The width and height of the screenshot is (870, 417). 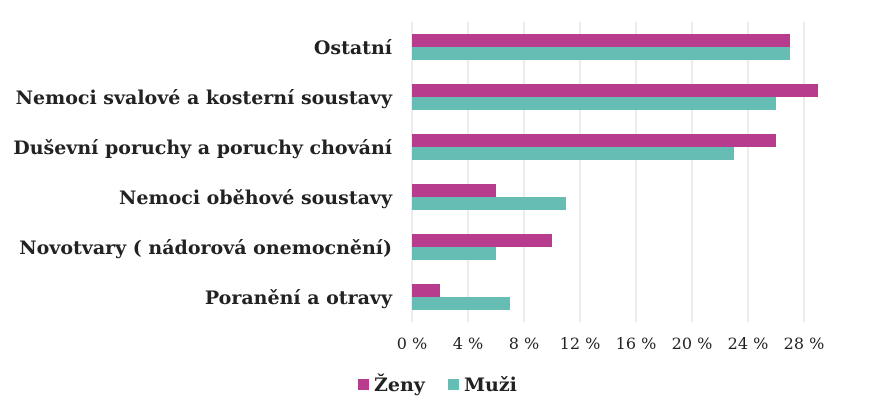 I want to click on x-tick-label-6: 24 %, so click(x=748, y=343).